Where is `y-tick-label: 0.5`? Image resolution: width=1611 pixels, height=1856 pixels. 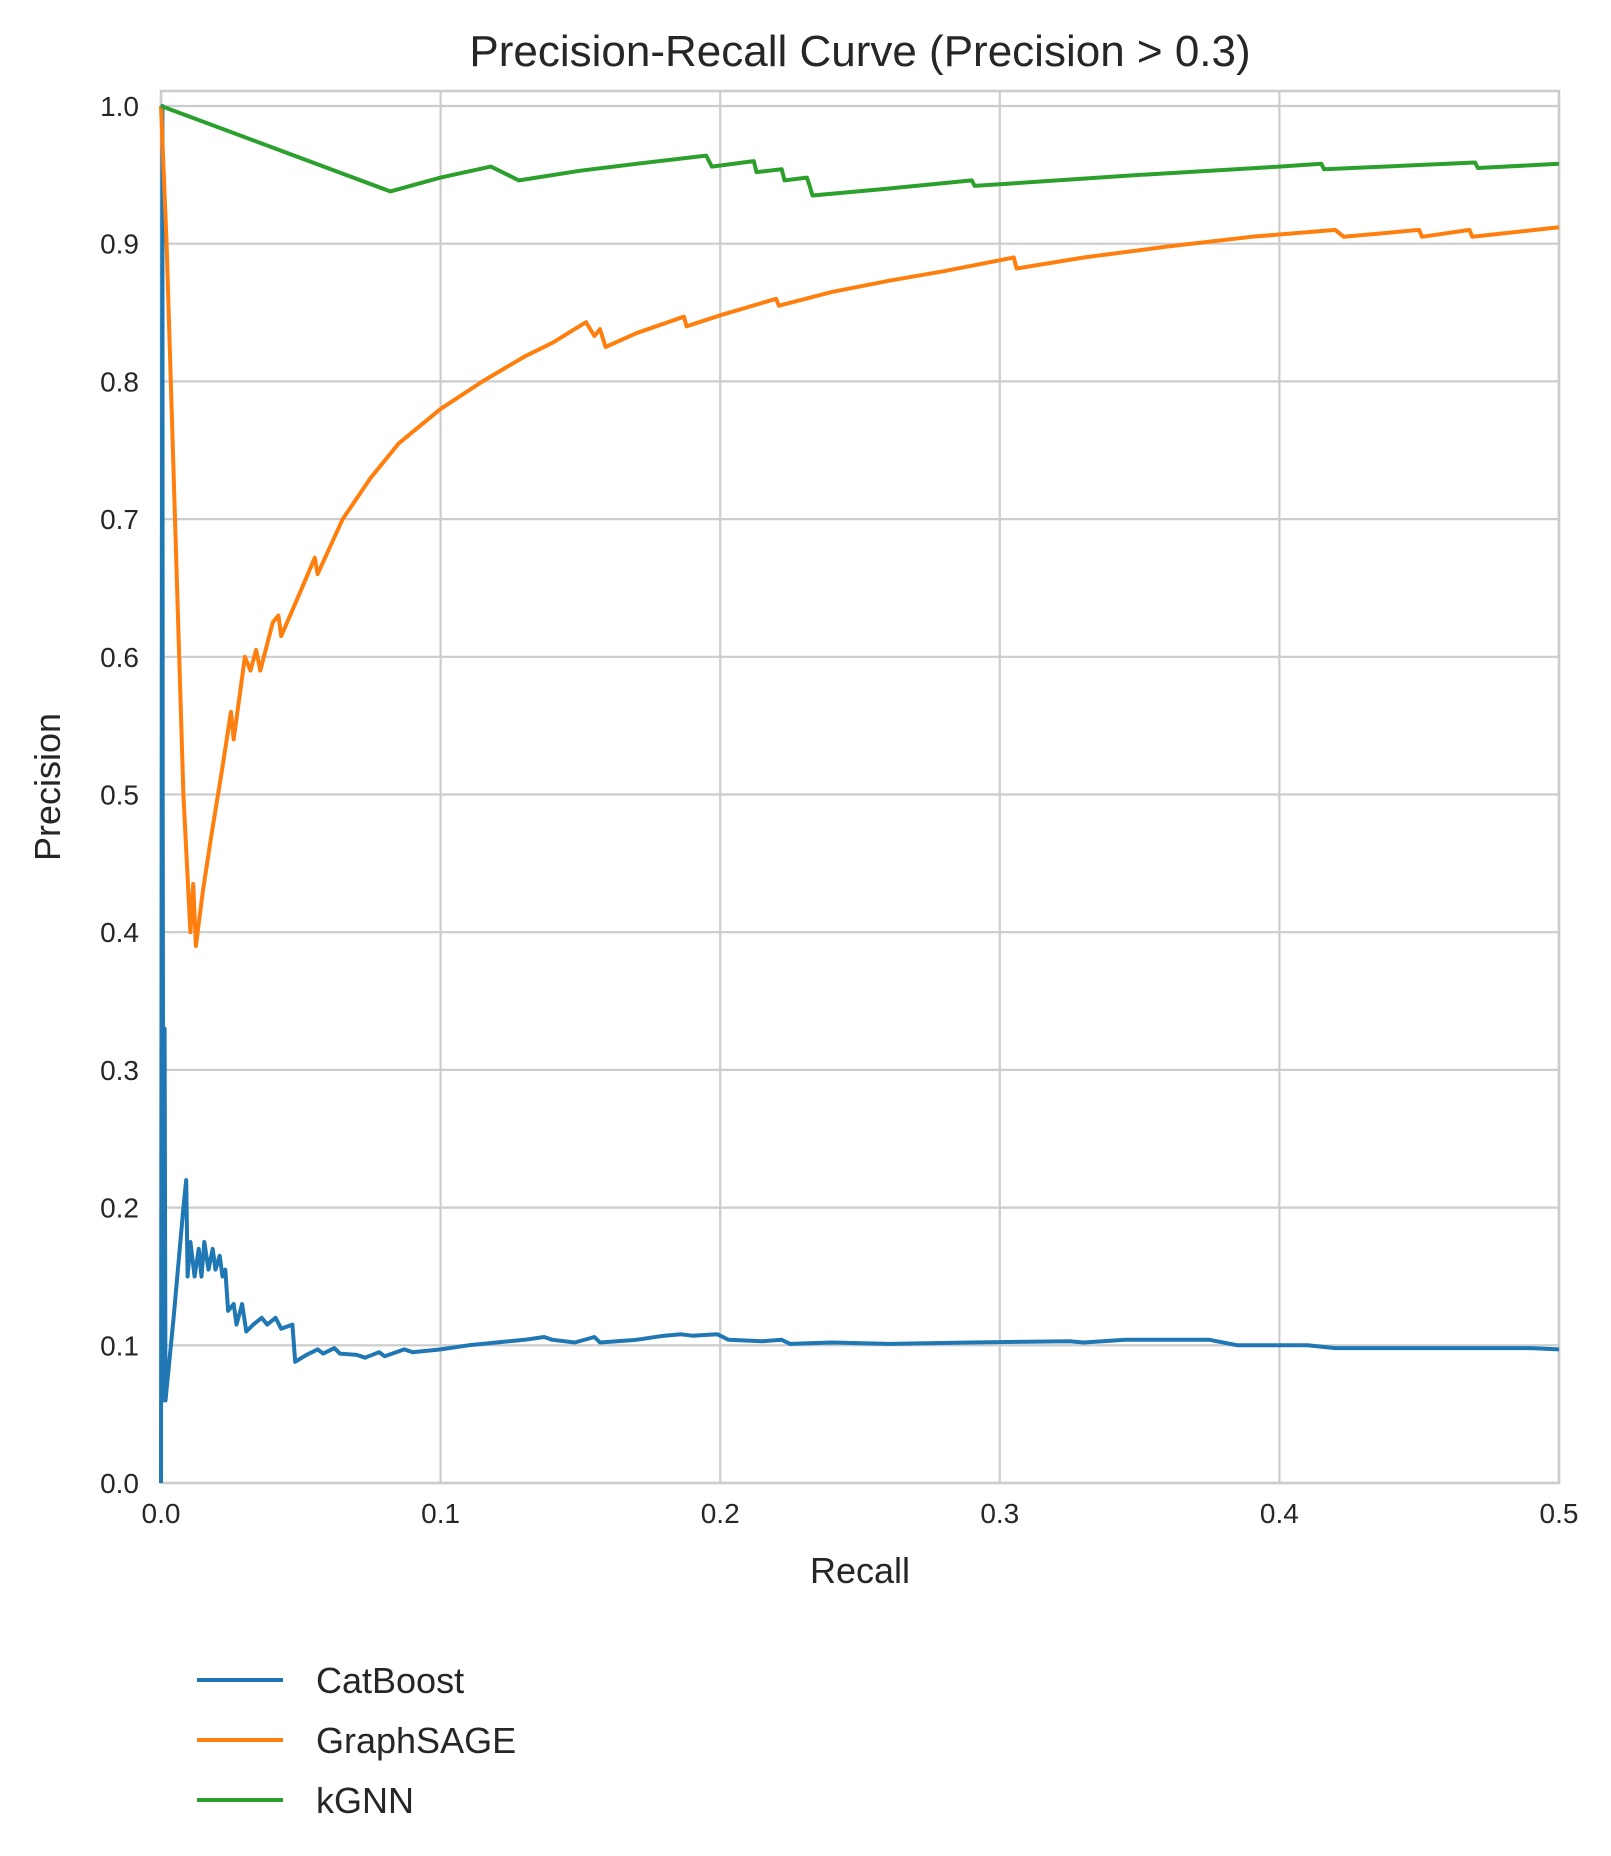 y-tick-label: 0.5 is located at coordinates (119, 795).